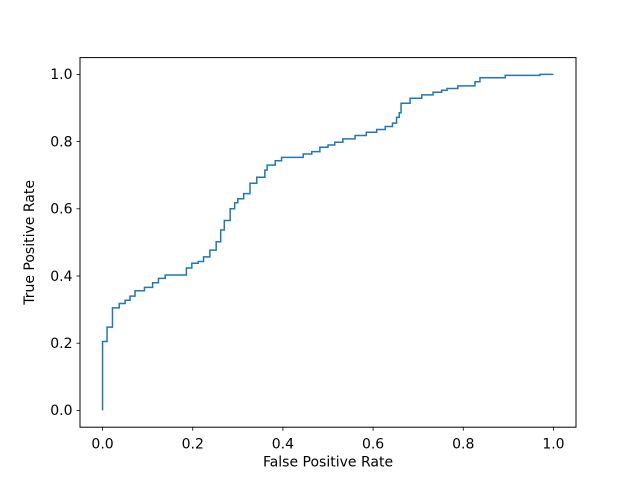  I want to click on x-tick-label: 0.6, so click(373, 445).